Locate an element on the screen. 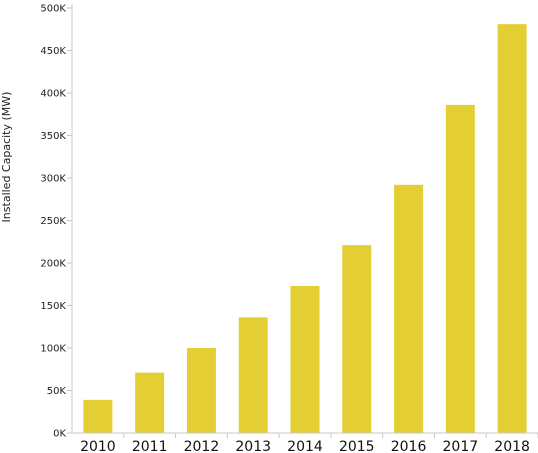 This screenshot has height=453, width=538. bar-2011 is located at coordinates (150, 402).